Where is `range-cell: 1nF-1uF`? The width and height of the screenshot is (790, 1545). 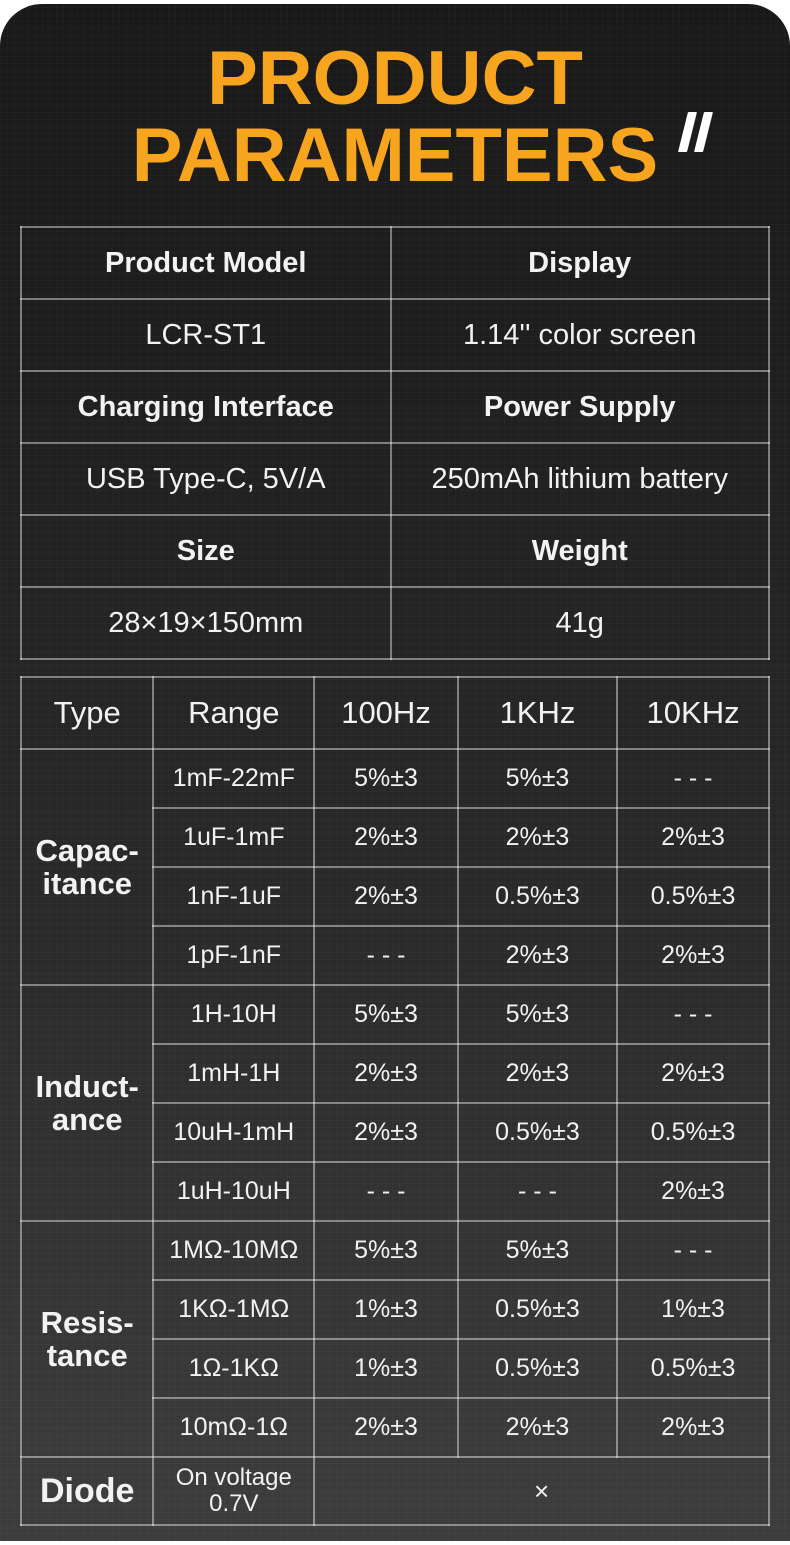 range-cell: 1nF-1uF is located at coordinates (234, 896).